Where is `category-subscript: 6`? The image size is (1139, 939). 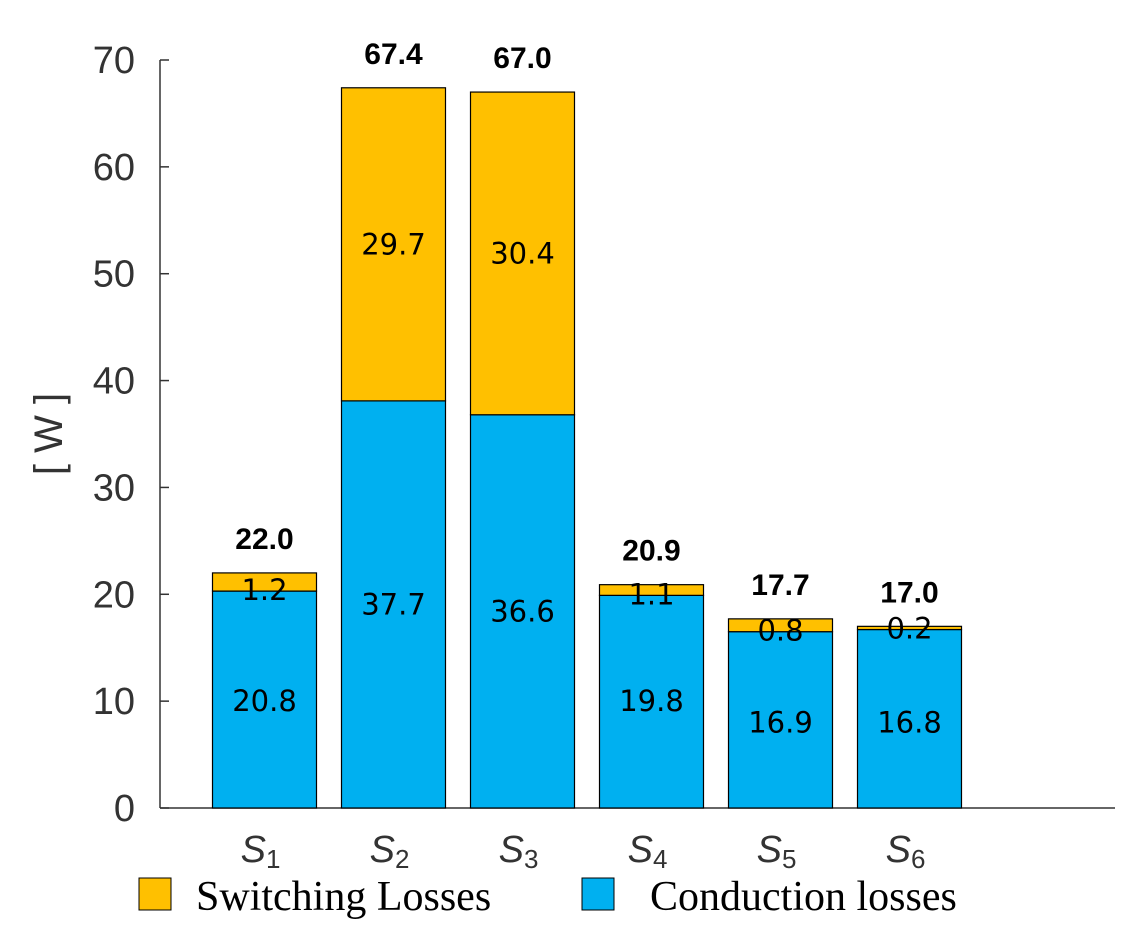
category-subscript: 6 is located at coordinates (918, 859).